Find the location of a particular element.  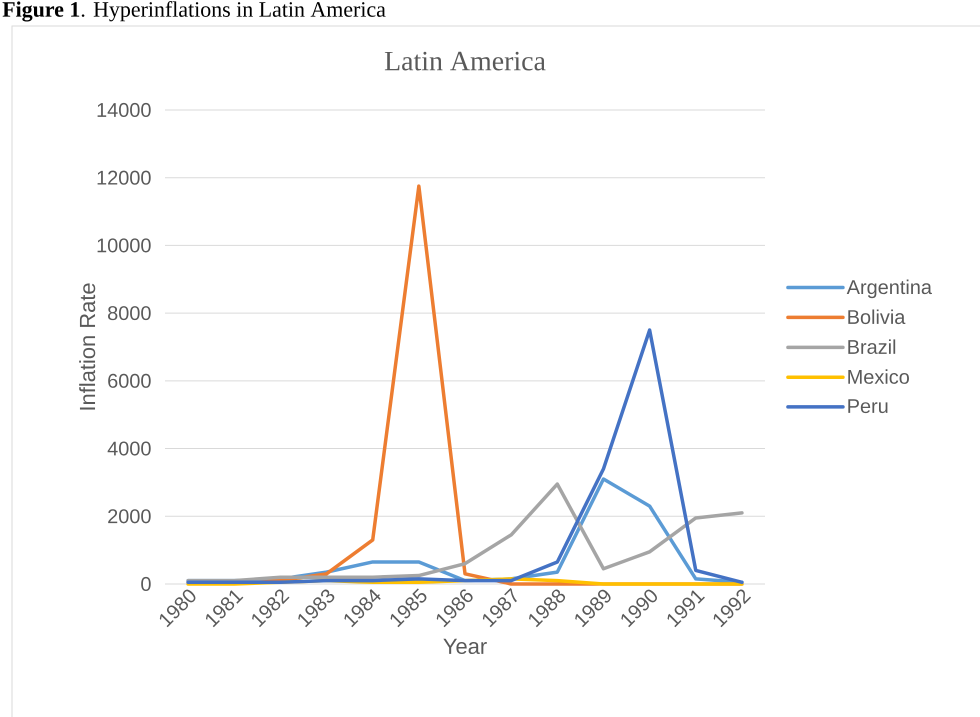

y-tick-label: 14000 is located at coordinates (124, 110).